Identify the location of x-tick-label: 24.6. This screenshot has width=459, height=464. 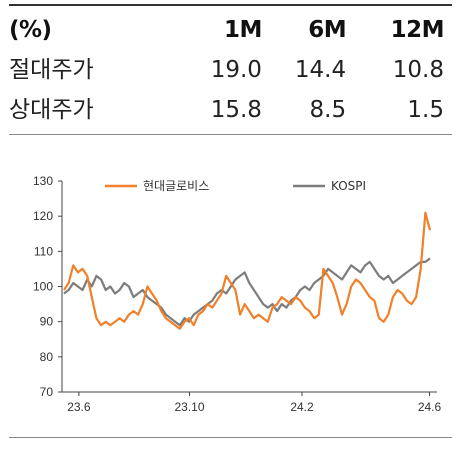
(430, 407).